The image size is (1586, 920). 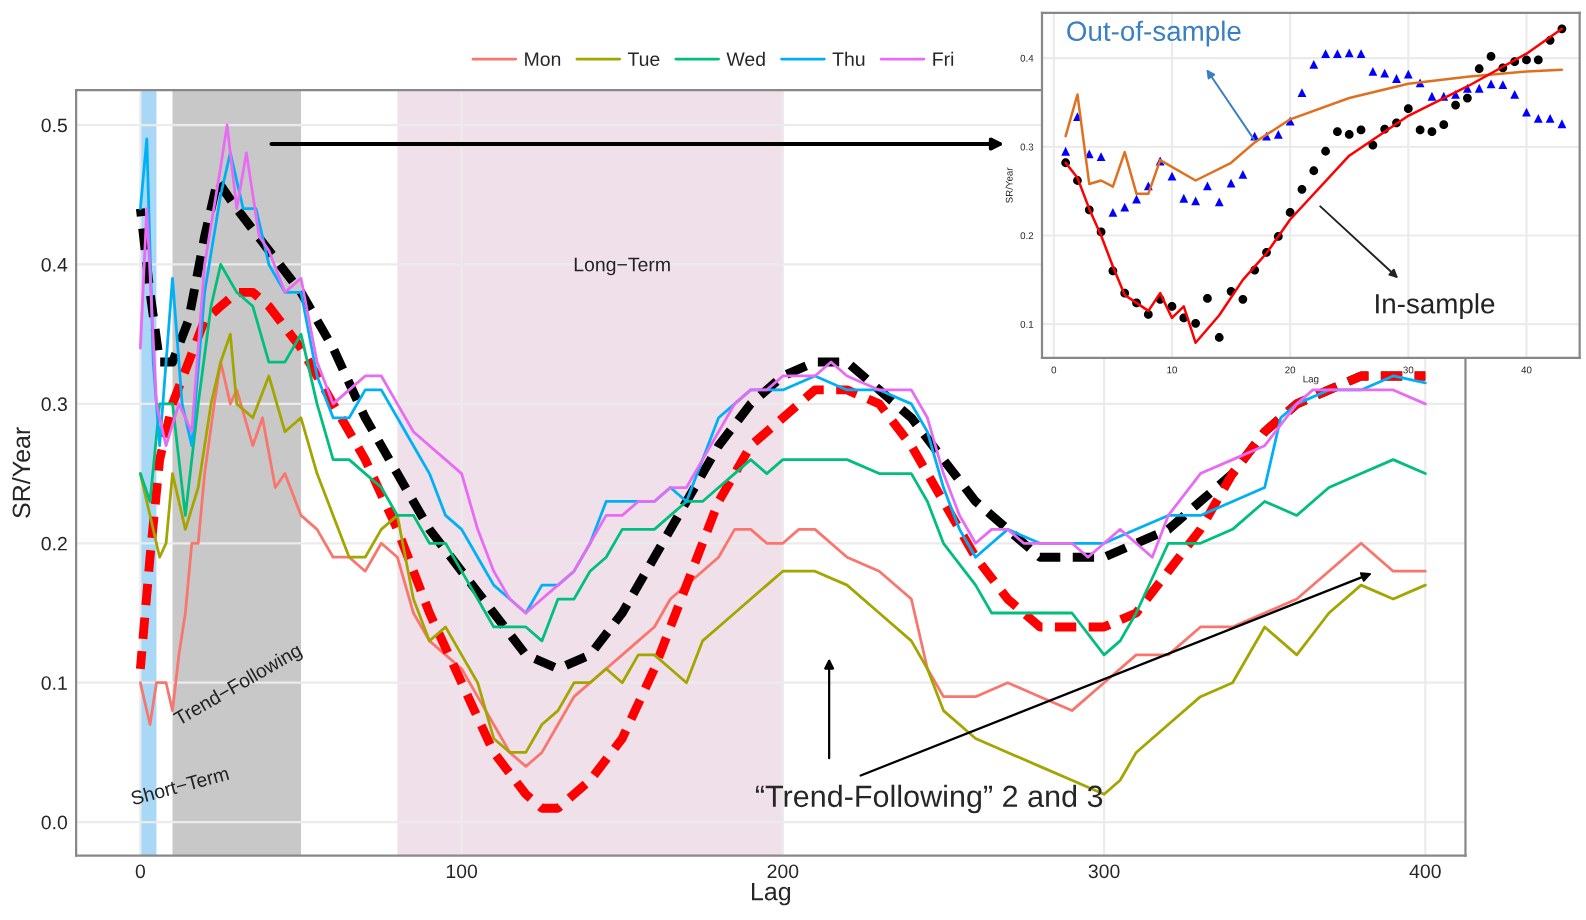 What do you see at coordinates (21, 472) in the screenshot?
I see `y-axis-title: SR/Year` at bounding box center [21, 472].